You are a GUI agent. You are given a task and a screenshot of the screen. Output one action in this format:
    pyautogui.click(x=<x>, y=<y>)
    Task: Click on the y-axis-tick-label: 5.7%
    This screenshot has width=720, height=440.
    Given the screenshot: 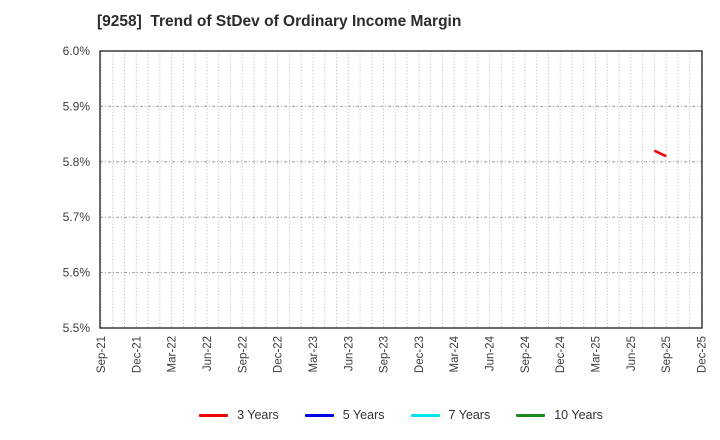 What is the action you would take?
    pyautogui.click(x=77, y=217)
    